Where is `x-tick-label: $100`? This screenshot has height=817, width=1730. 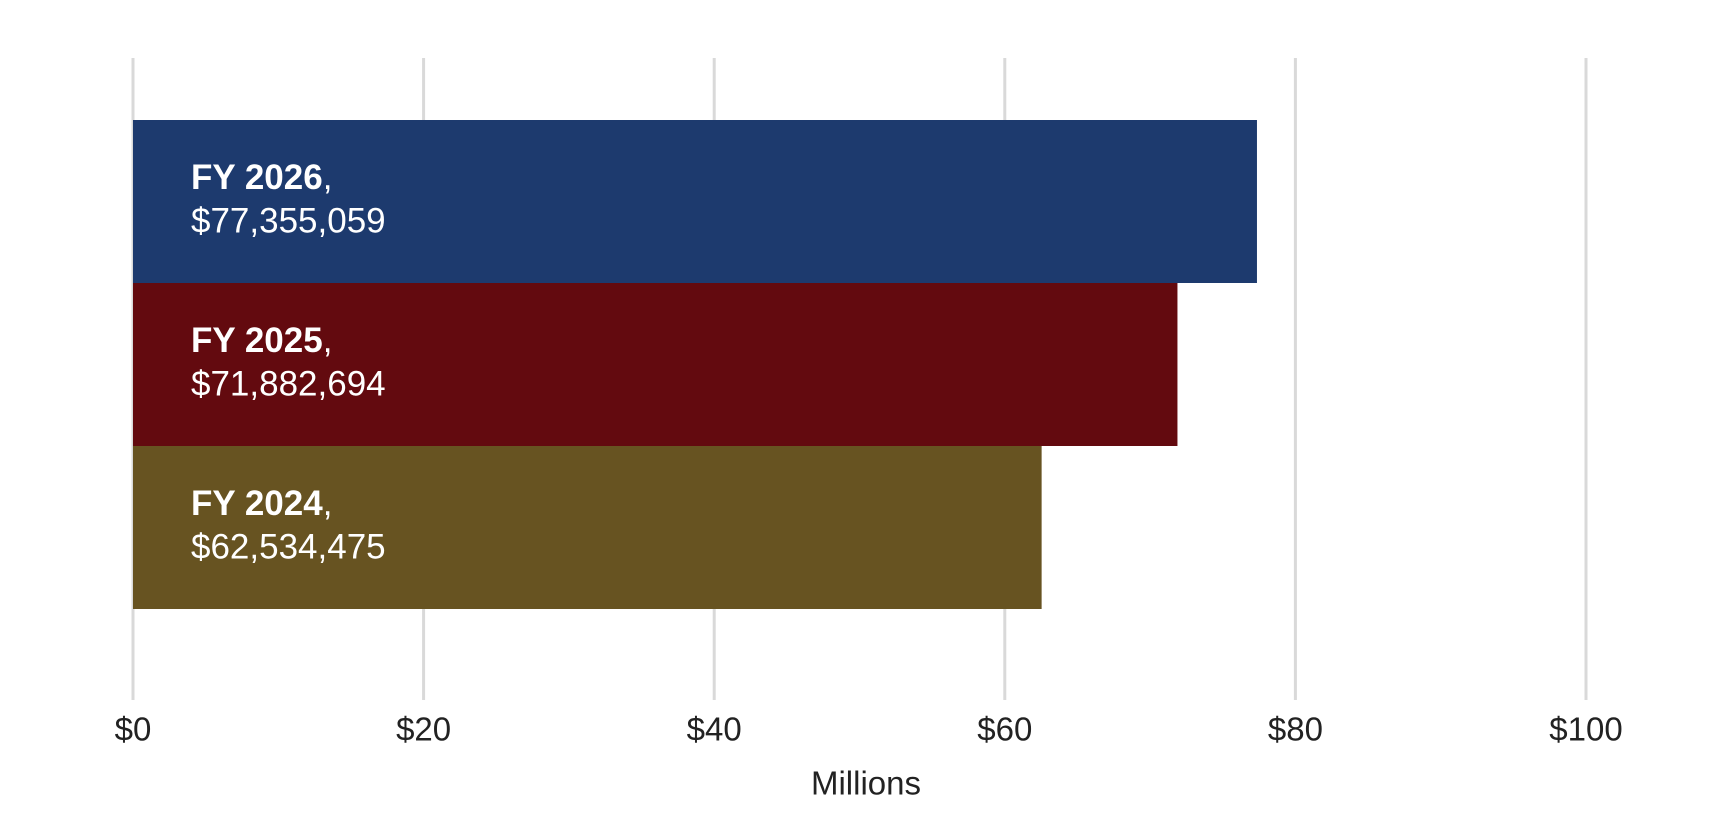 x-tick-label: $100 is located at coordinates (1585, 729).